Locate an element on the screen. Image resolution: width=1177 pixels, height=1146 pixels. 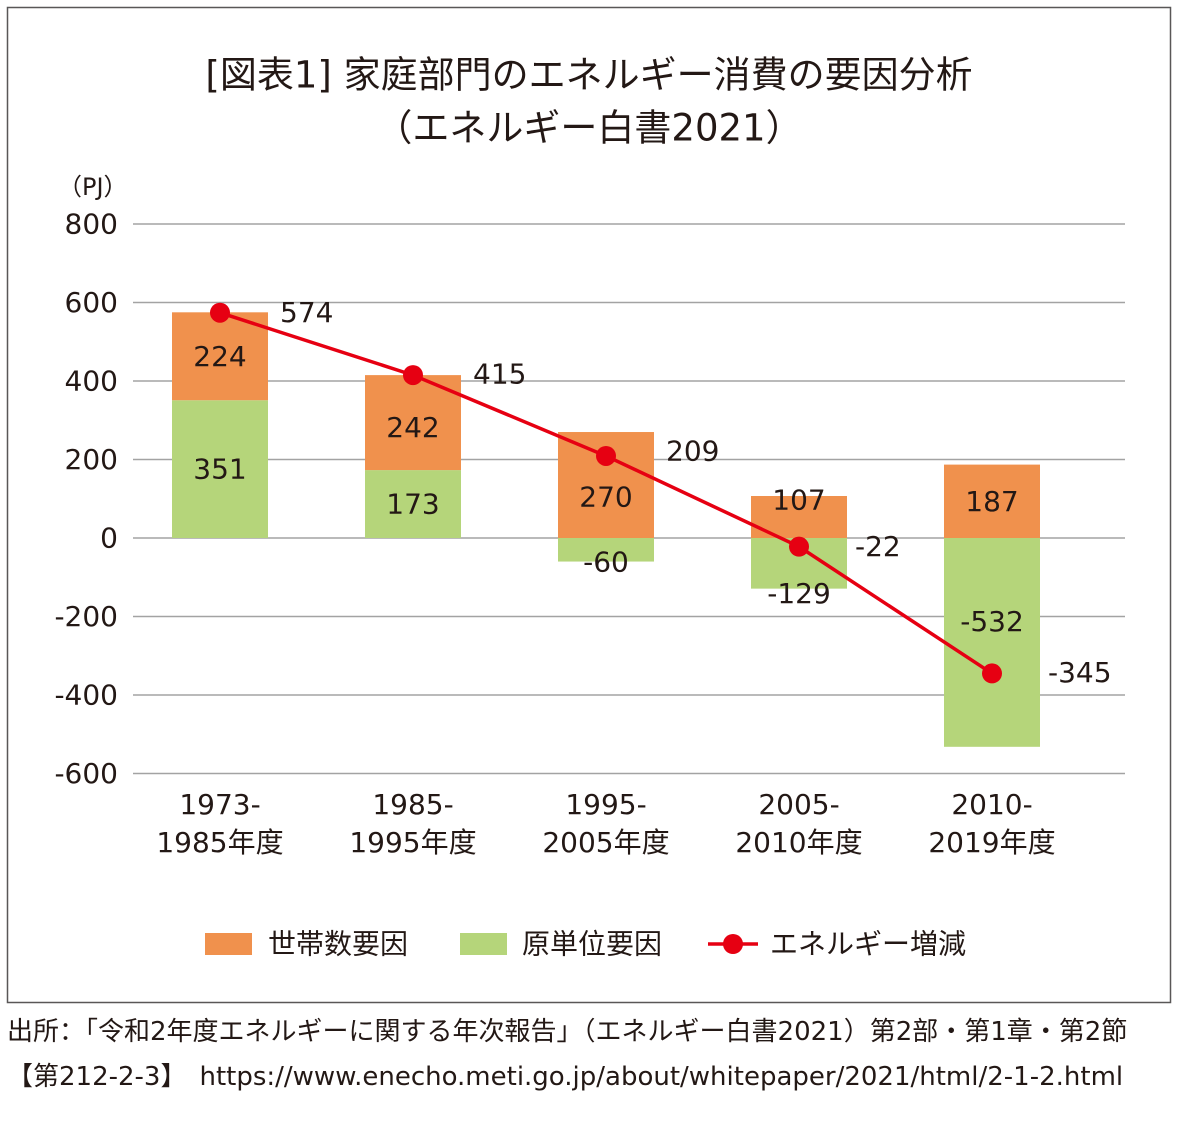
bar-value-label-household-factor: 224 is located at coordinates (219, 356).